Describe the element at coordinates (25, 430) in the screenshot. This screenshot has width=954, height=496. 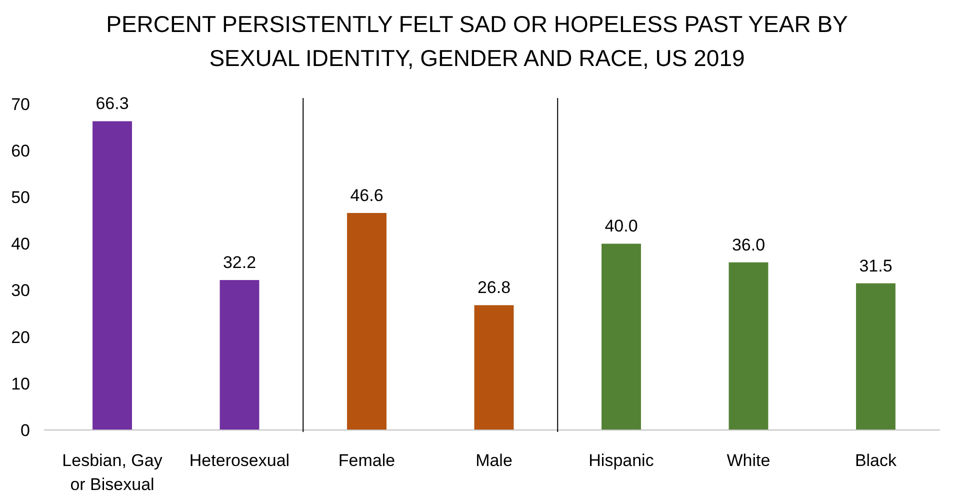
I see `y-tick-label: 0` at that location.